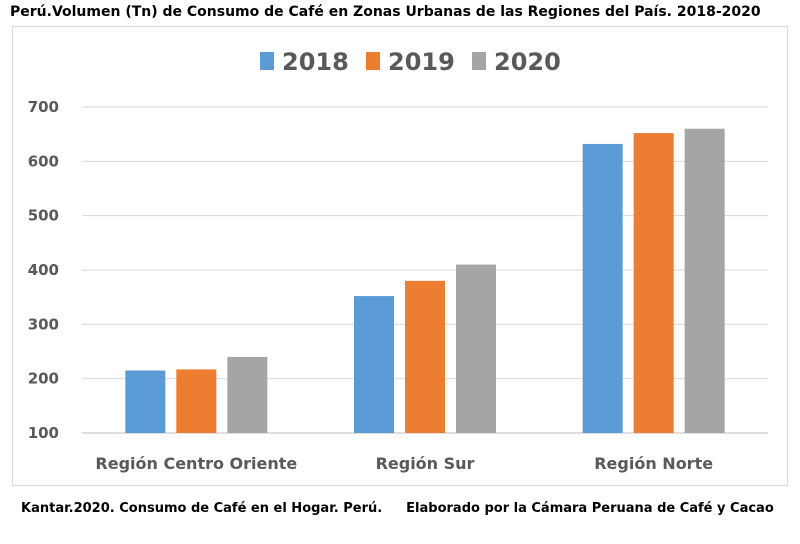  Describe the element at coordinates (43, 324) in the screenshot. I see `y-tick-label-300: 300` at that location.